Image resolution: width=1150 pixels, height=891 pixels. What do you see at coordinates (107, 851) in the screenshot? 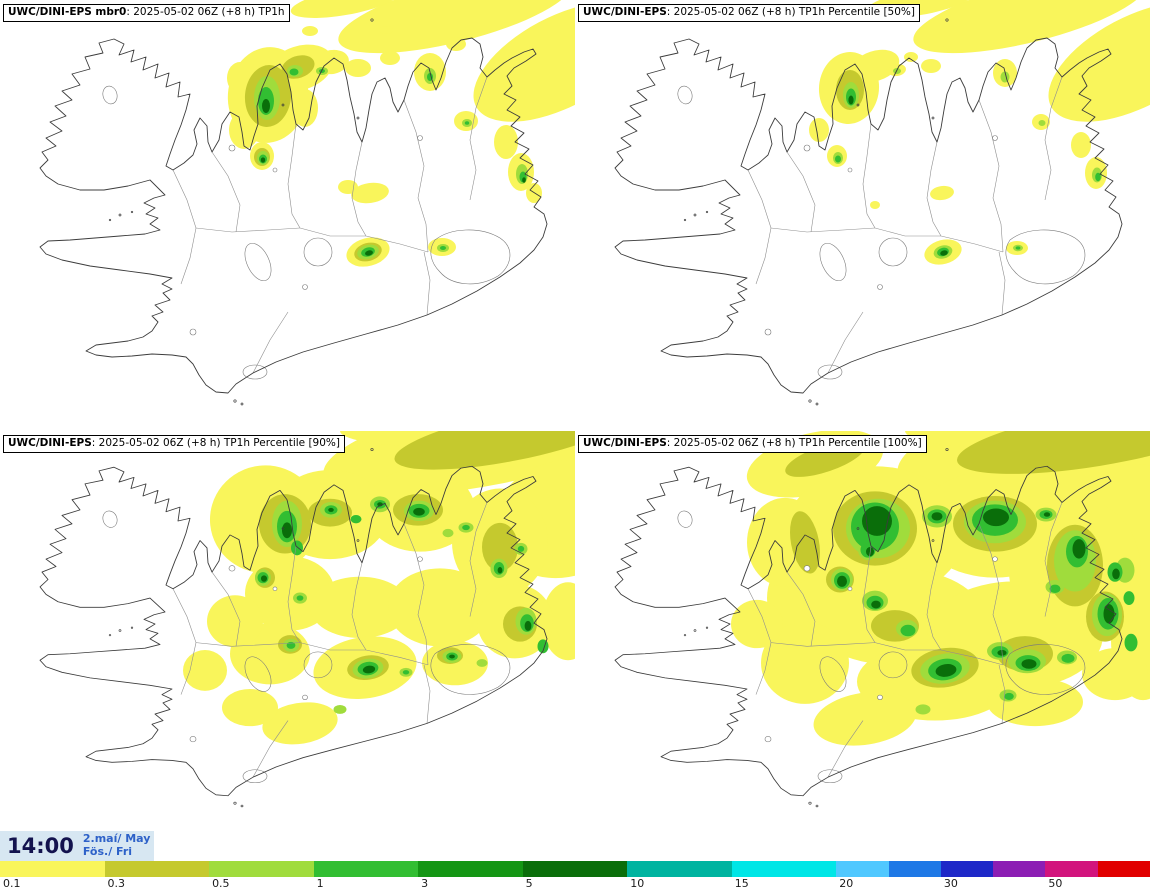
I see `date-weekday: Fös./ Fri` at bounding box center [107, 851].